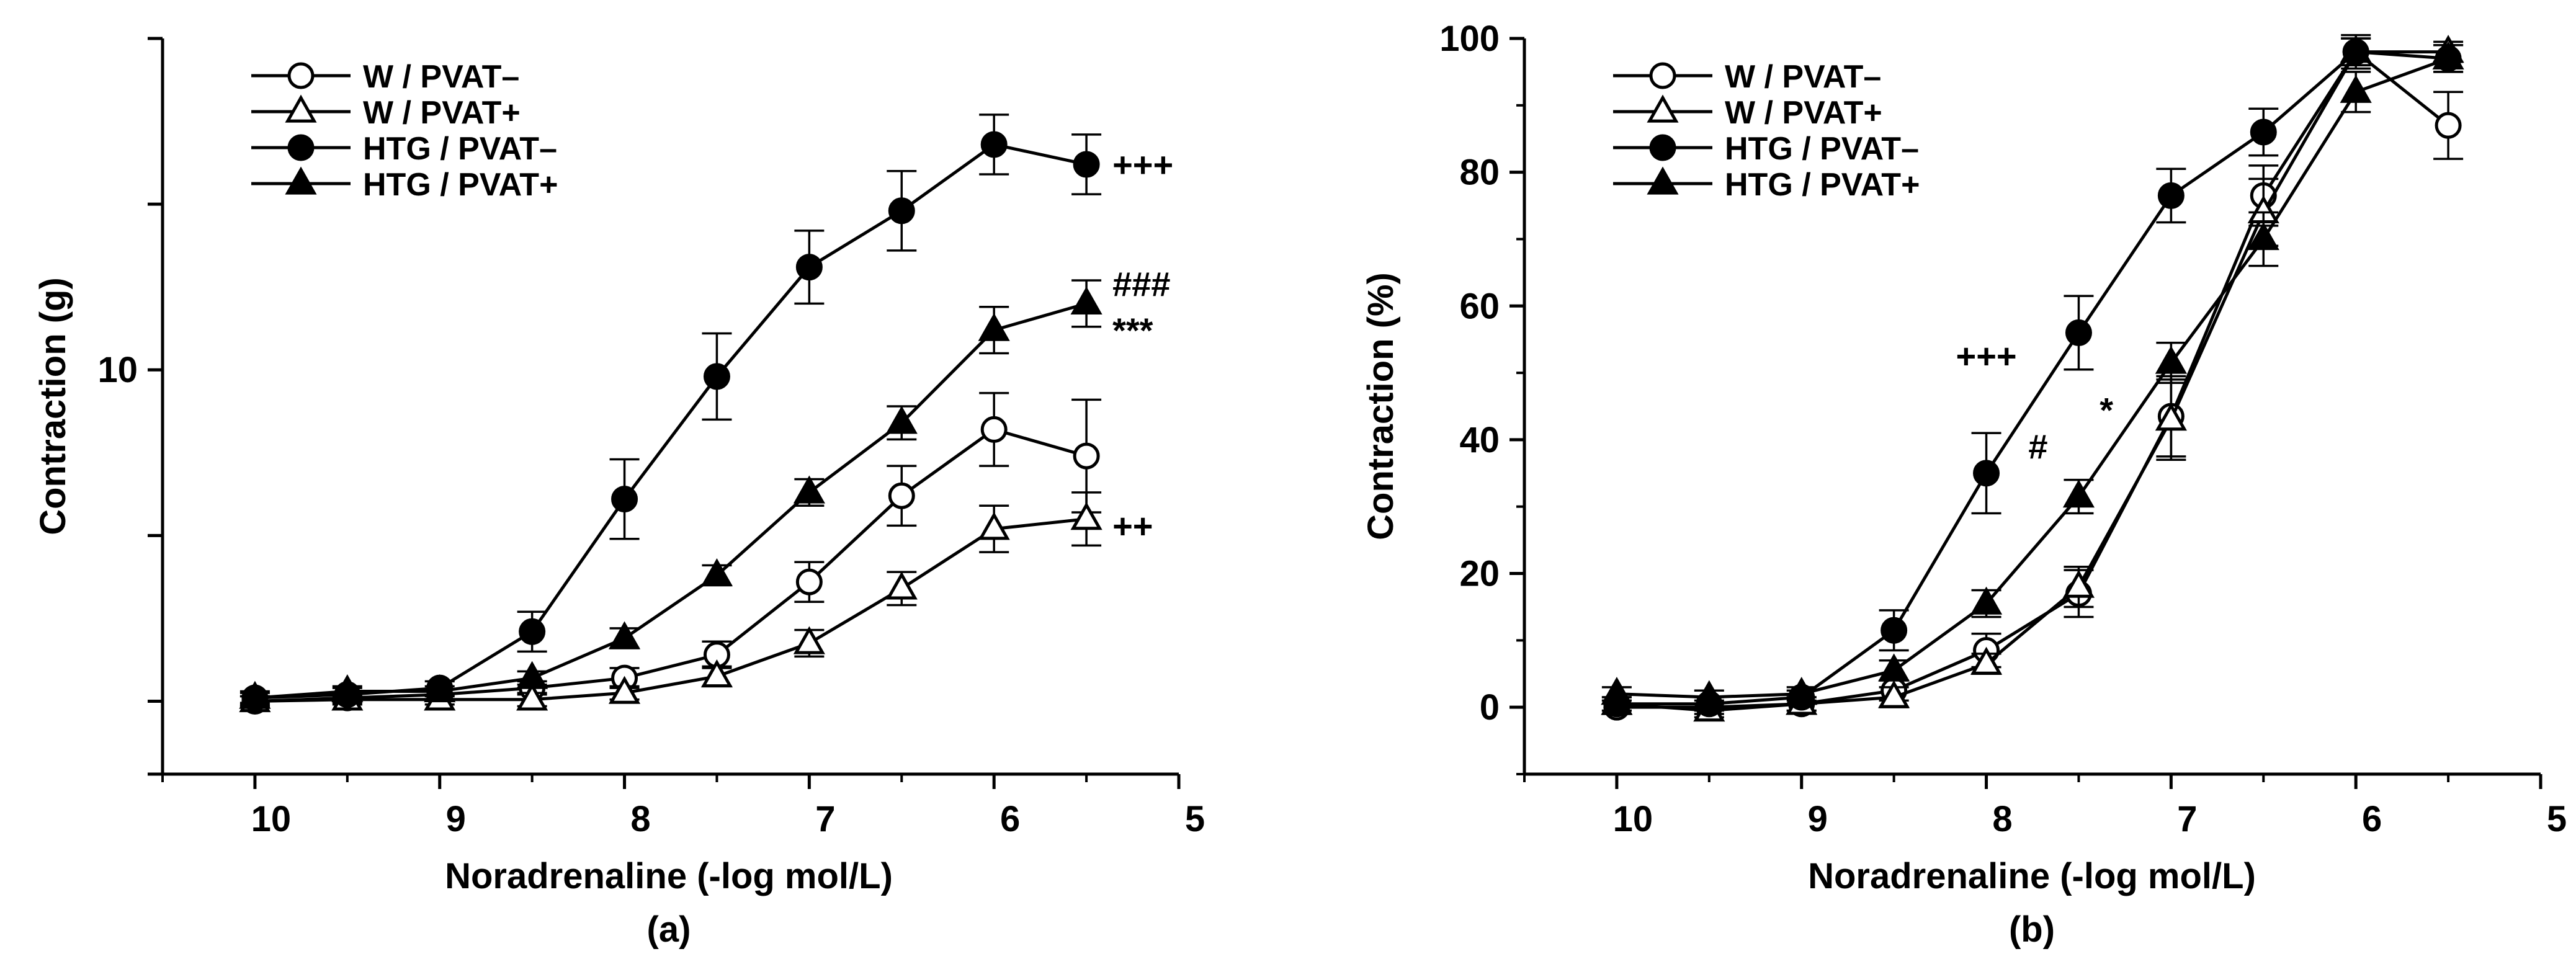 This screenshot has height=972, width=2576. Describe the element at coordinates (271, 819) in the screenshot. I see `panel-a-x-tick-label: 10` at that location.